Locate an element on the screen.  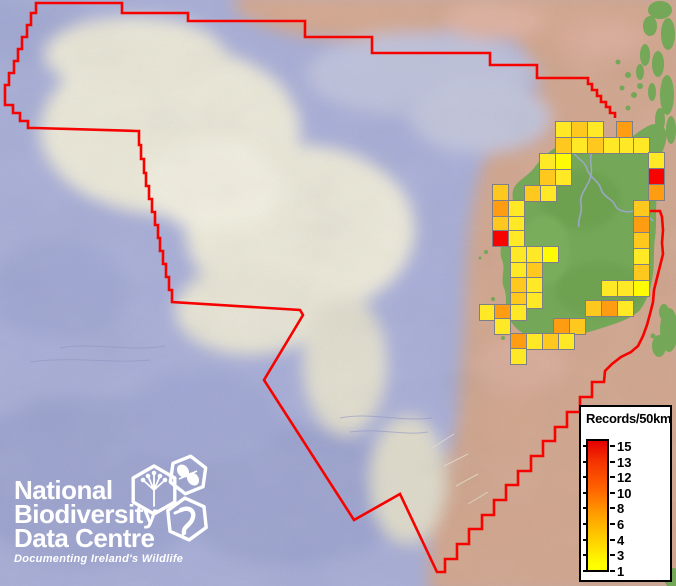
seafloor-channels is located at coordinates (231, 389).